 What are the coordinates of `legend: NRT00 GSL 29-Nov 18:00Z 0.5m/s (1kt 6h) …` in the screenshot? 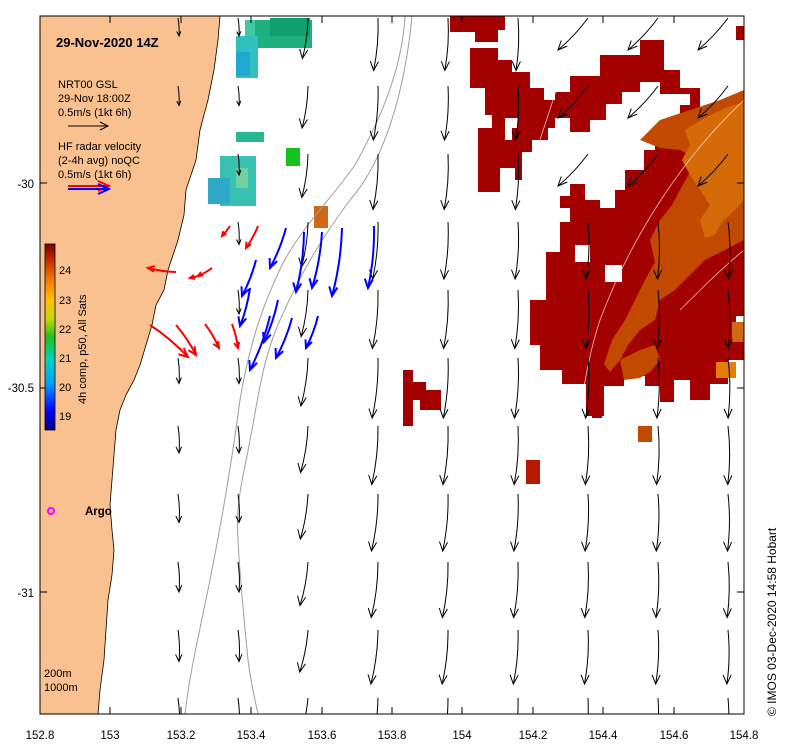 It's located at (100, 137).